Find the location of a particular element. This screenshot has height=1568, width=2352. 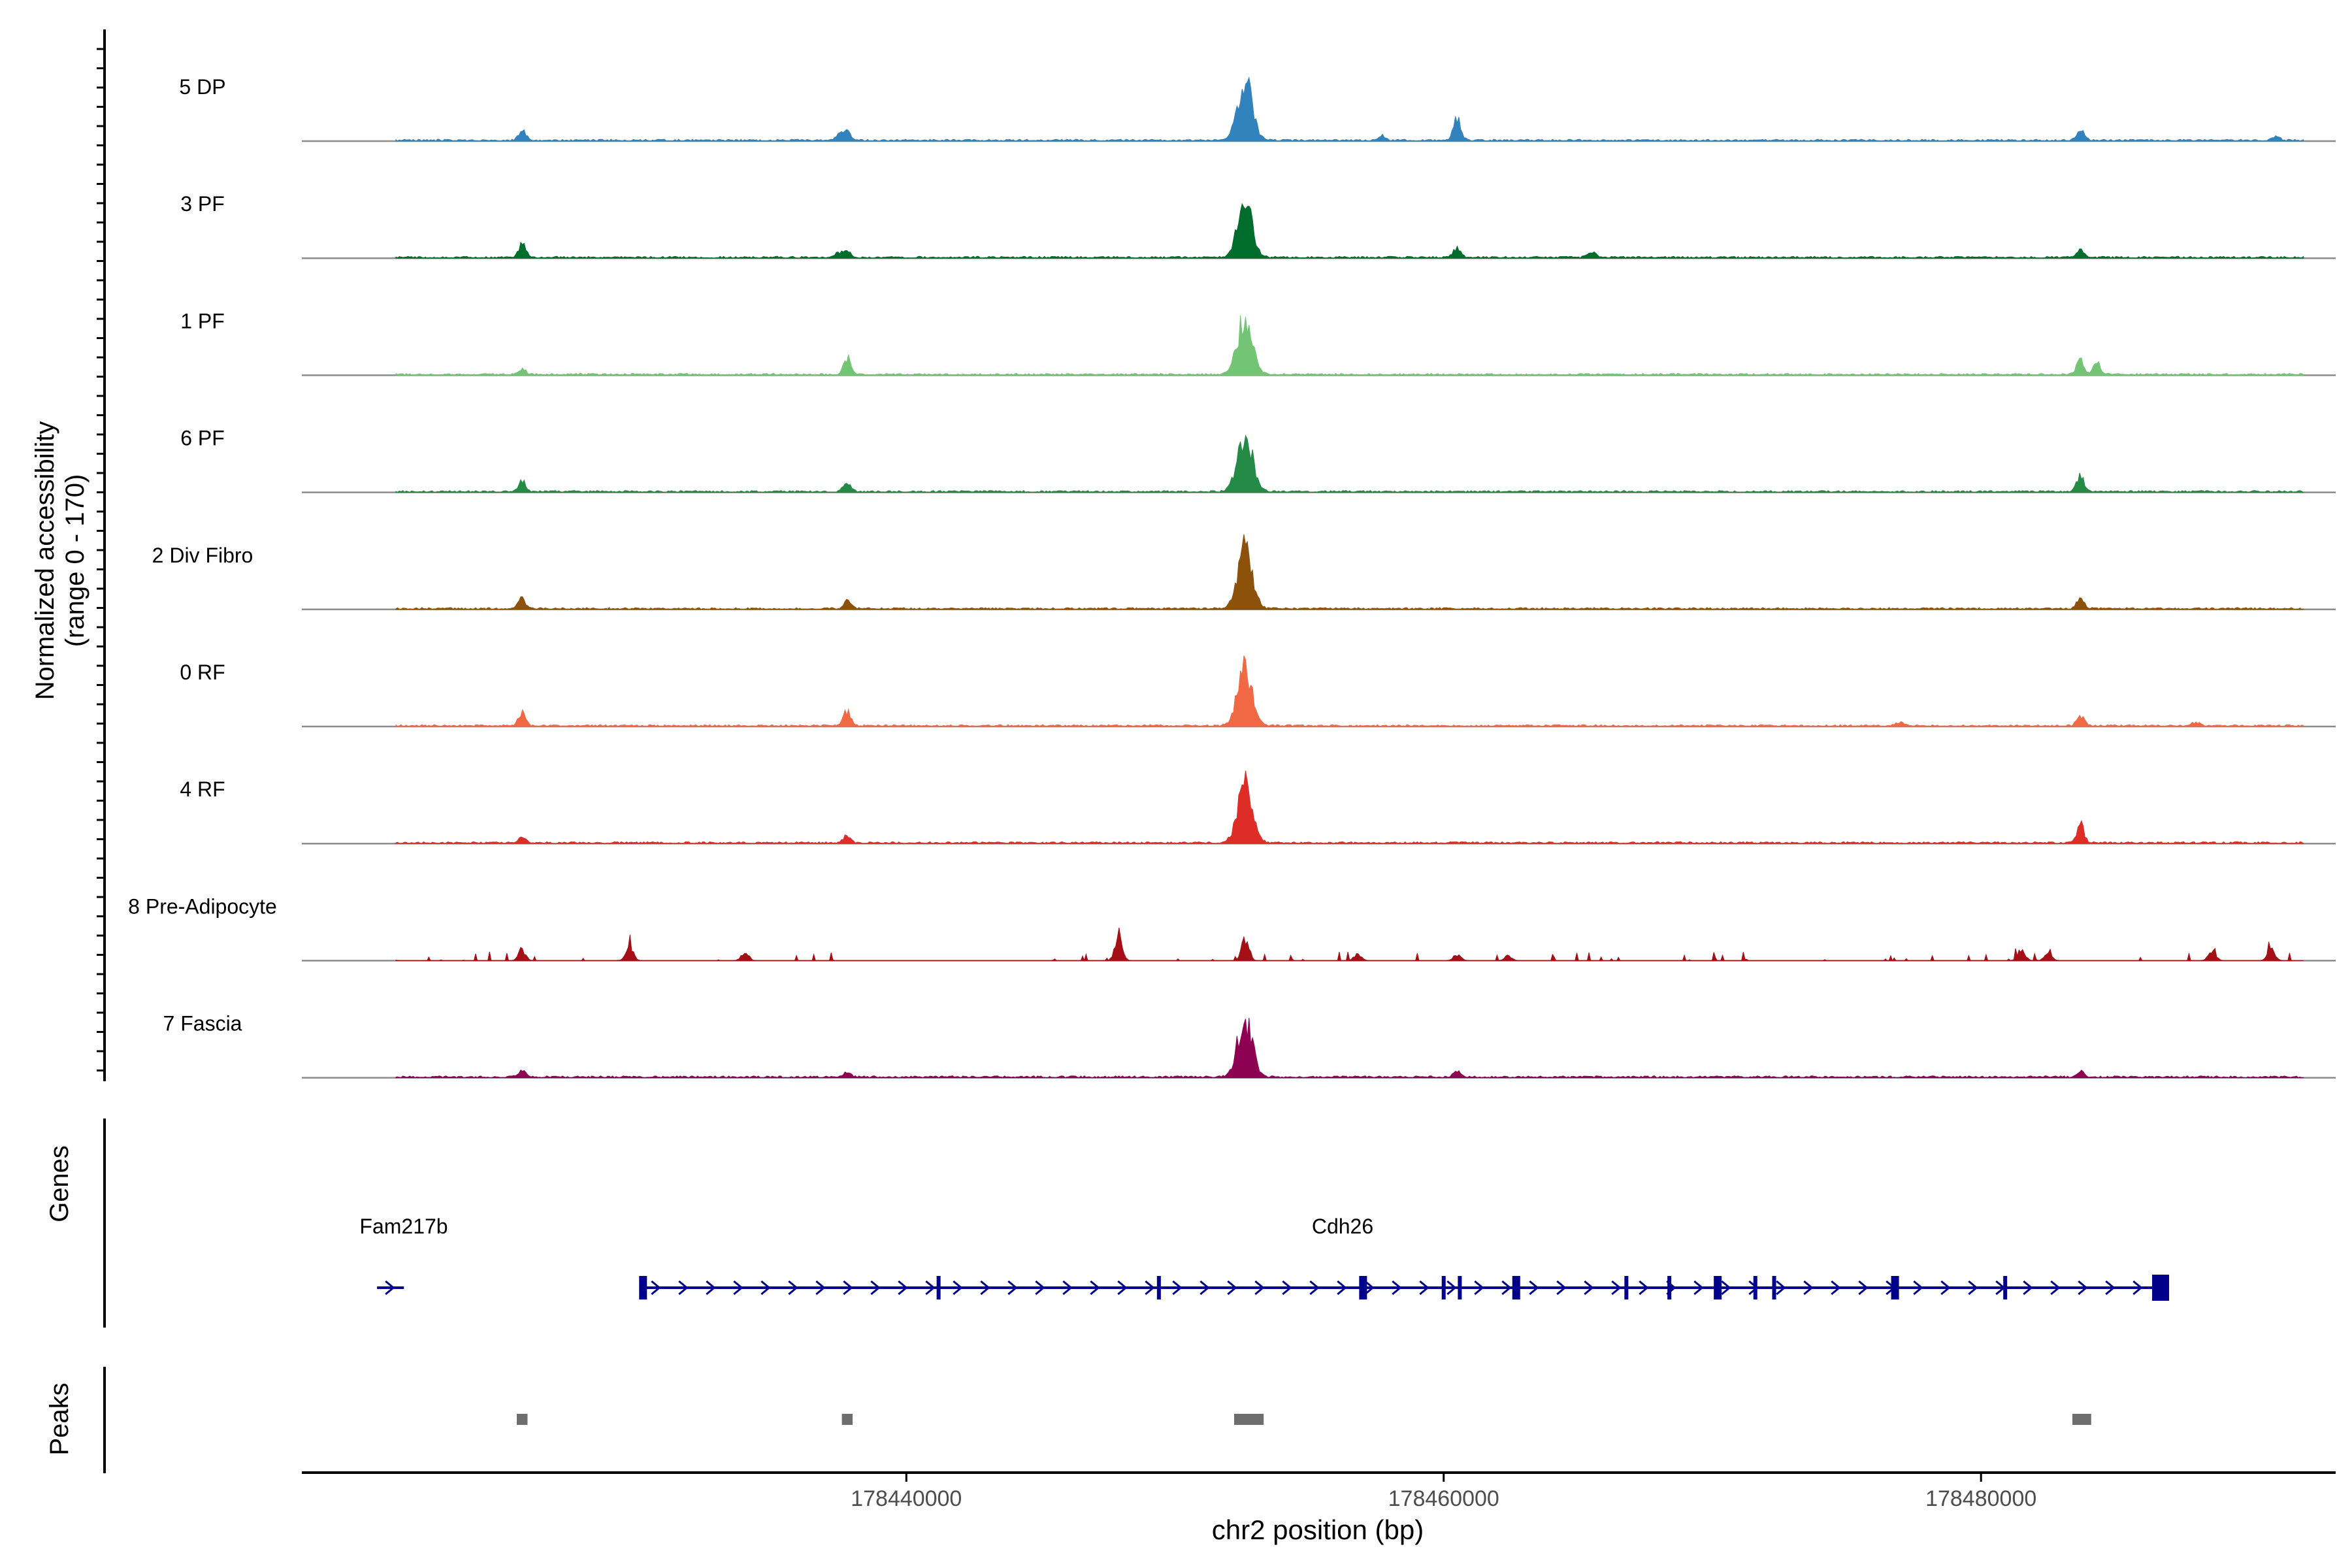

track-label: 4 RF is located at coordinates (202, 789).